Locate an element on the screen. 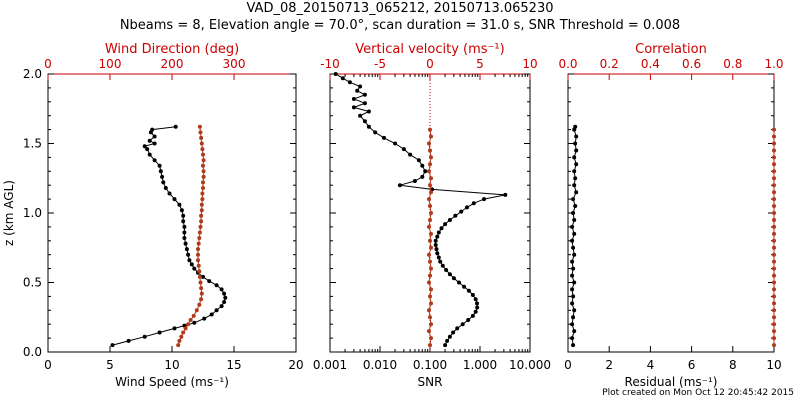  y-tick-label: 0.5 is located at coordinates (32, 283).